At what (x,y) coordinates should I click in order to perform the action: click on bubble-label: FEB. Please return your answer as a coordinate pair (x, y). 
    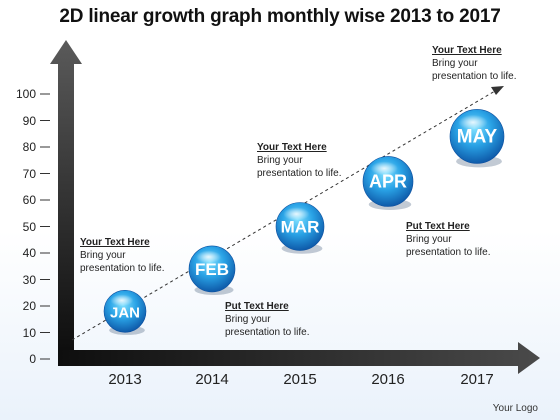
    Looking at the image, I should click on (212, 269).